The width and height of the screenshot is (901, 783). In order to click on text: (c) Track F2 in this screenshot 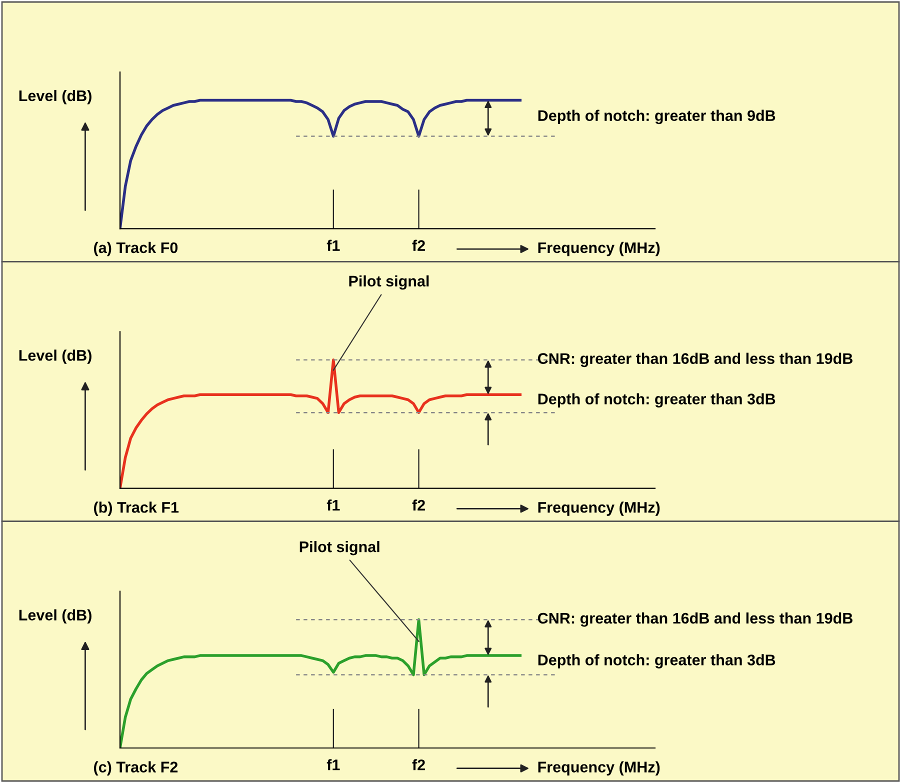, I will do `click(136, 768)`.